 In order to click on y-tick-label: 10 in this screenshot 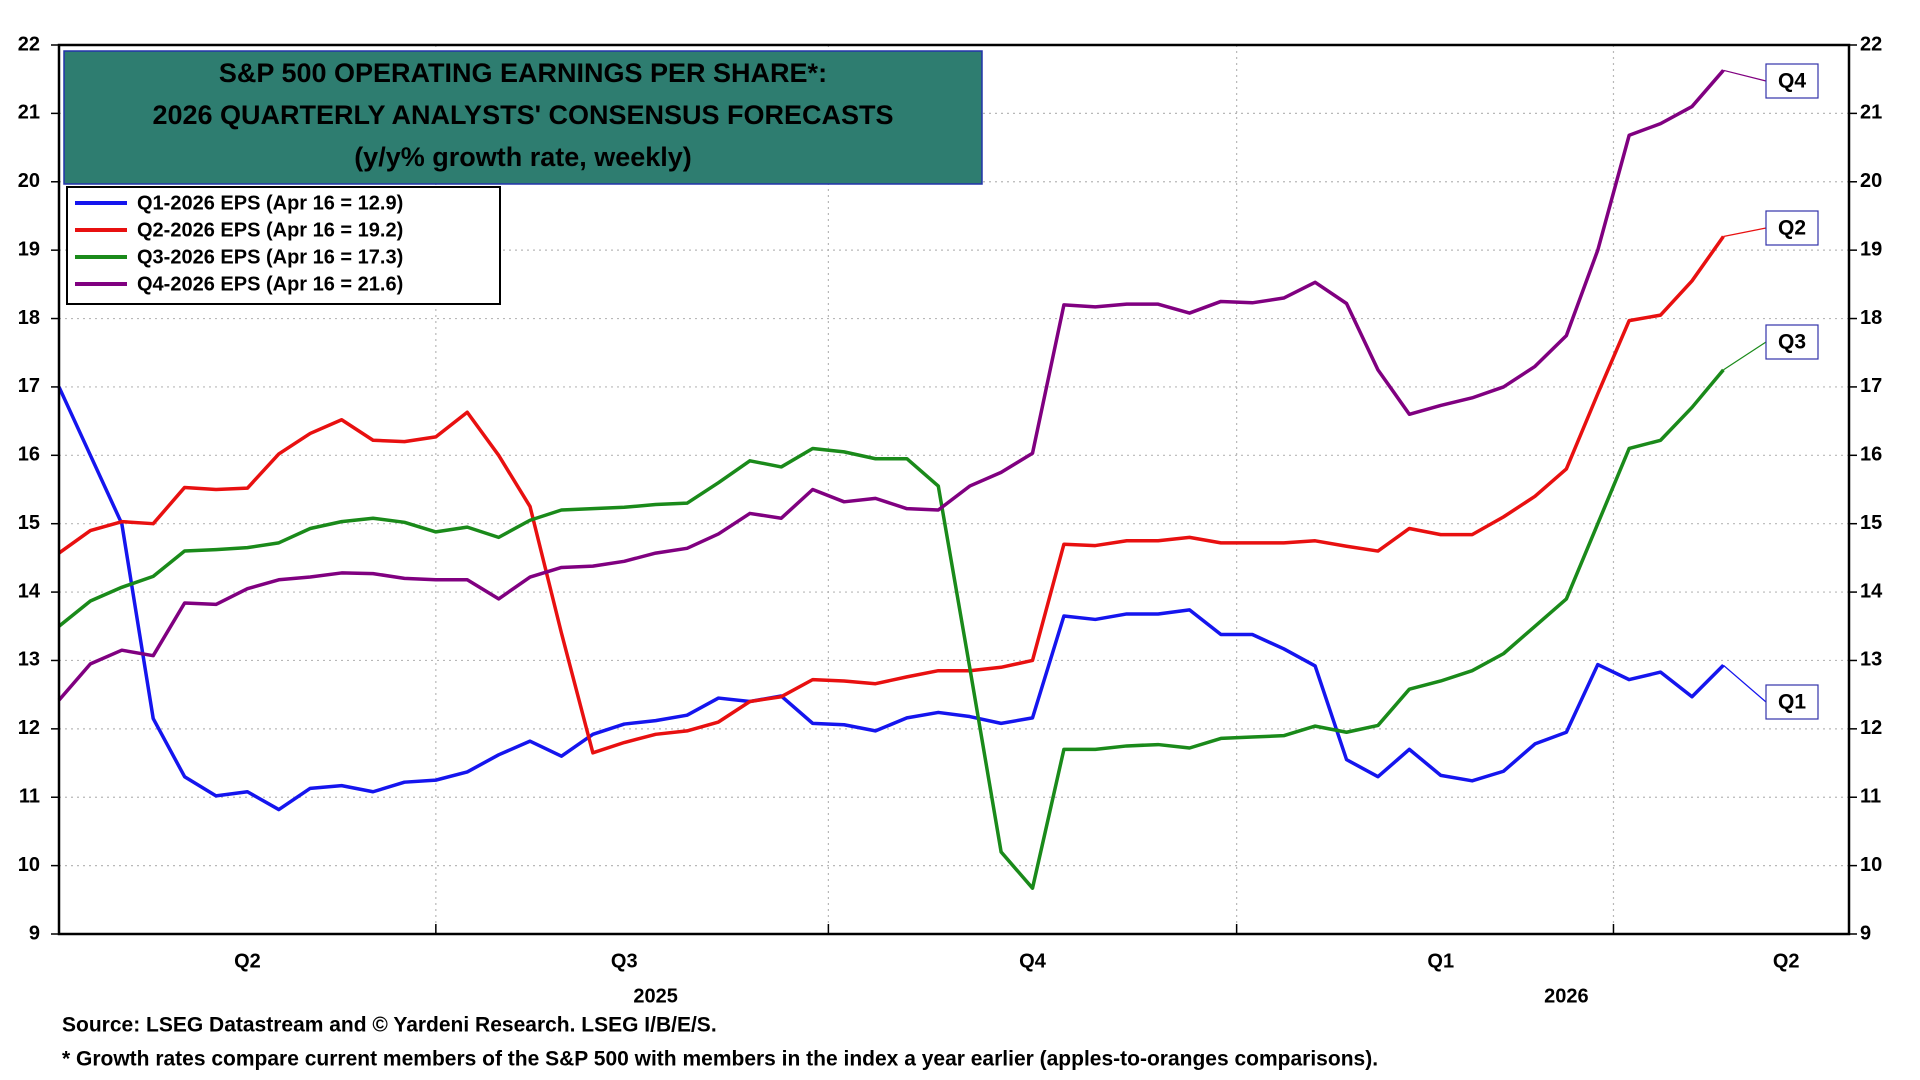, I will do `click(29, 865)`.